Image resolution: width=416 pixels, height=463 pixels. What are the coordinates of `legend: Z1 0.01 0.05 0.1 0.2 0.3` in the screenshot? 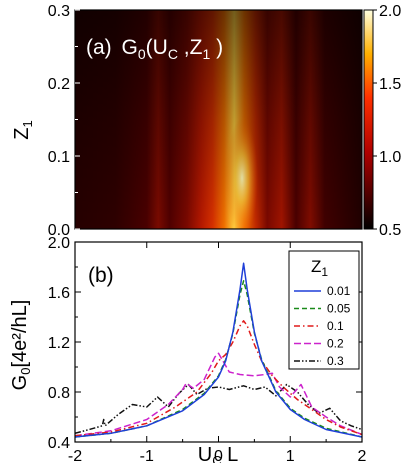 It's located at (324, 310).